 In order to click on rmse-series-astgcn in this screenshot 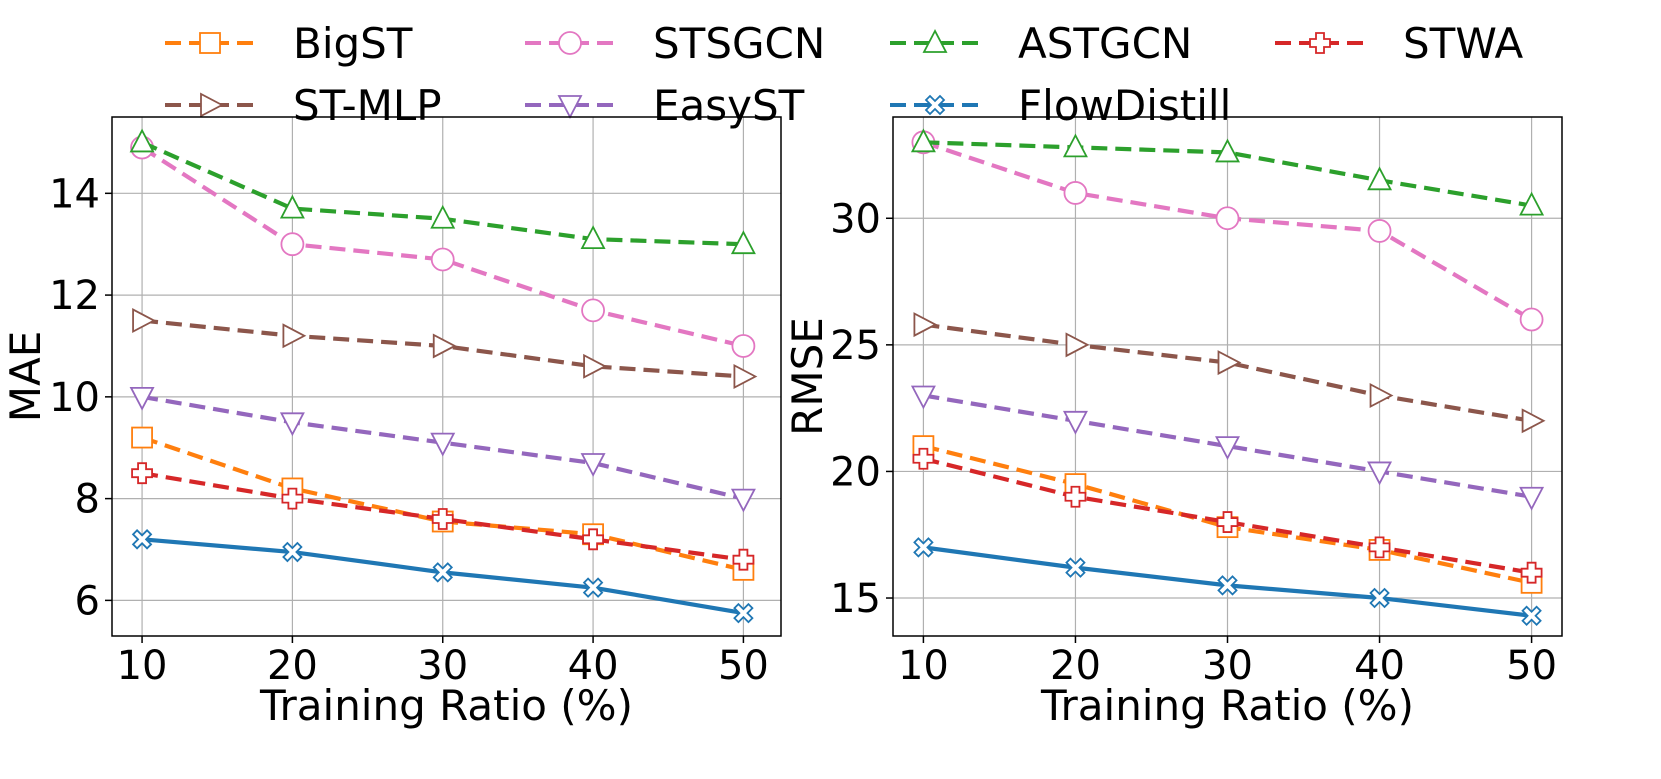, I will do `click(1227, 172)`.